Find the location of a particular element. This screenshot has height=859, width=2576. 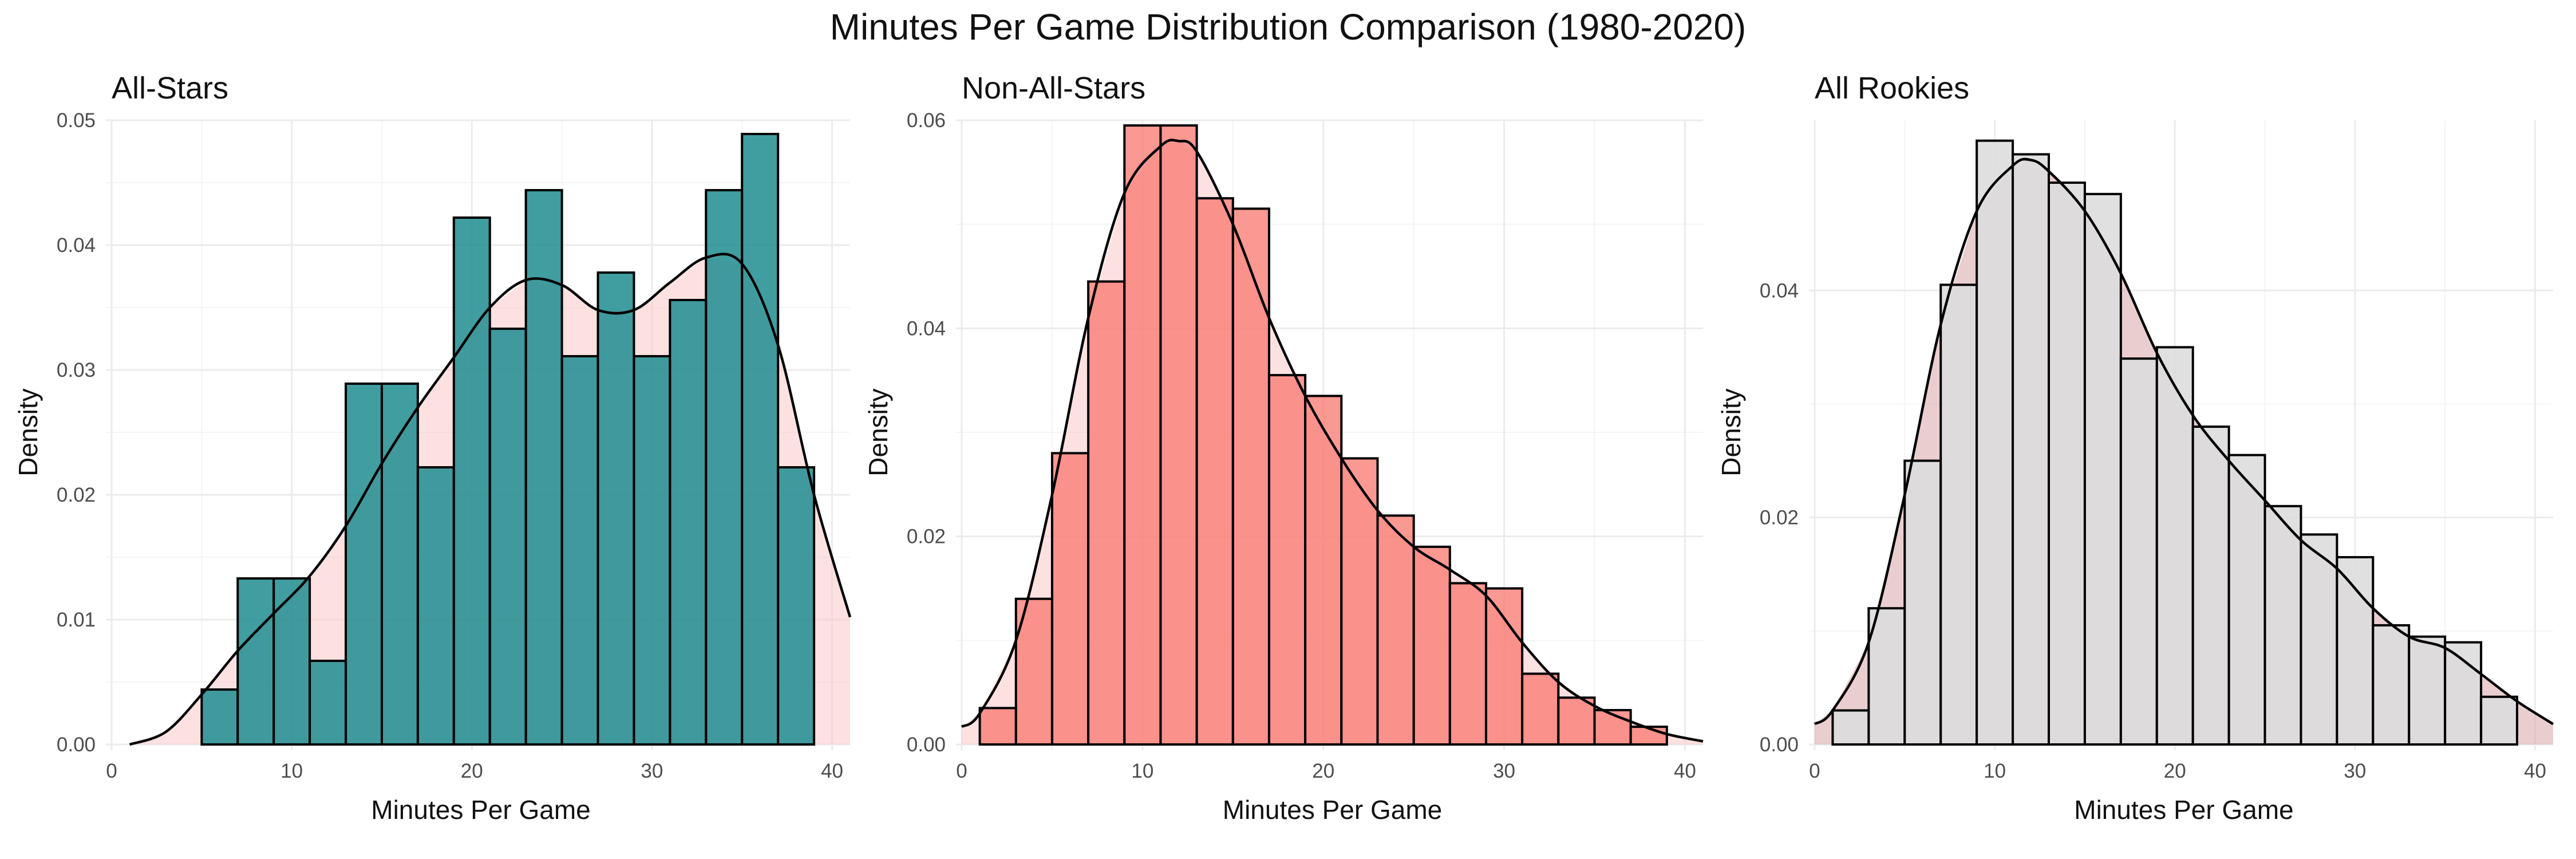

y-tick-label: 0.03 is located at coordinates (76, 370).